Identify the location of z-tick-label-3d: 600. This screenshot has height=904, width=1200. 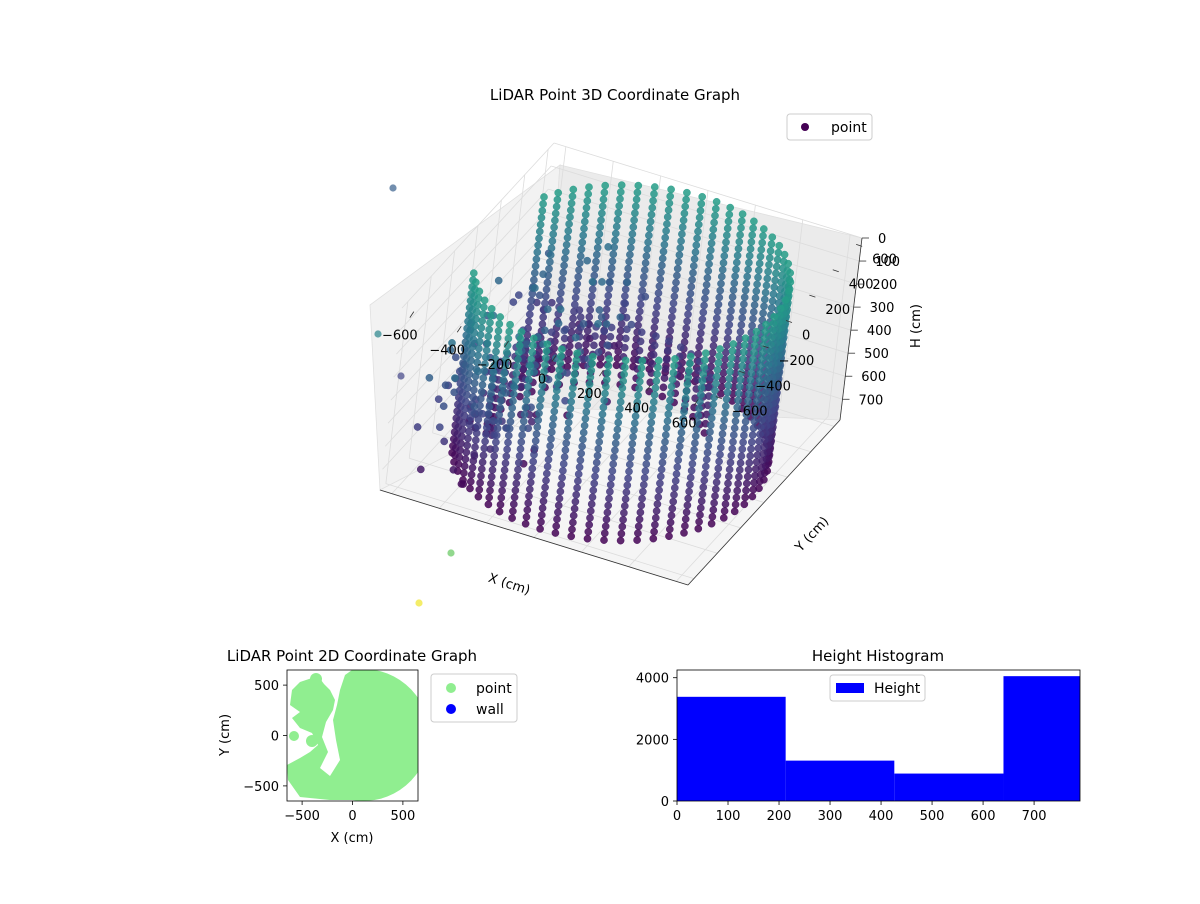
(873, 377).